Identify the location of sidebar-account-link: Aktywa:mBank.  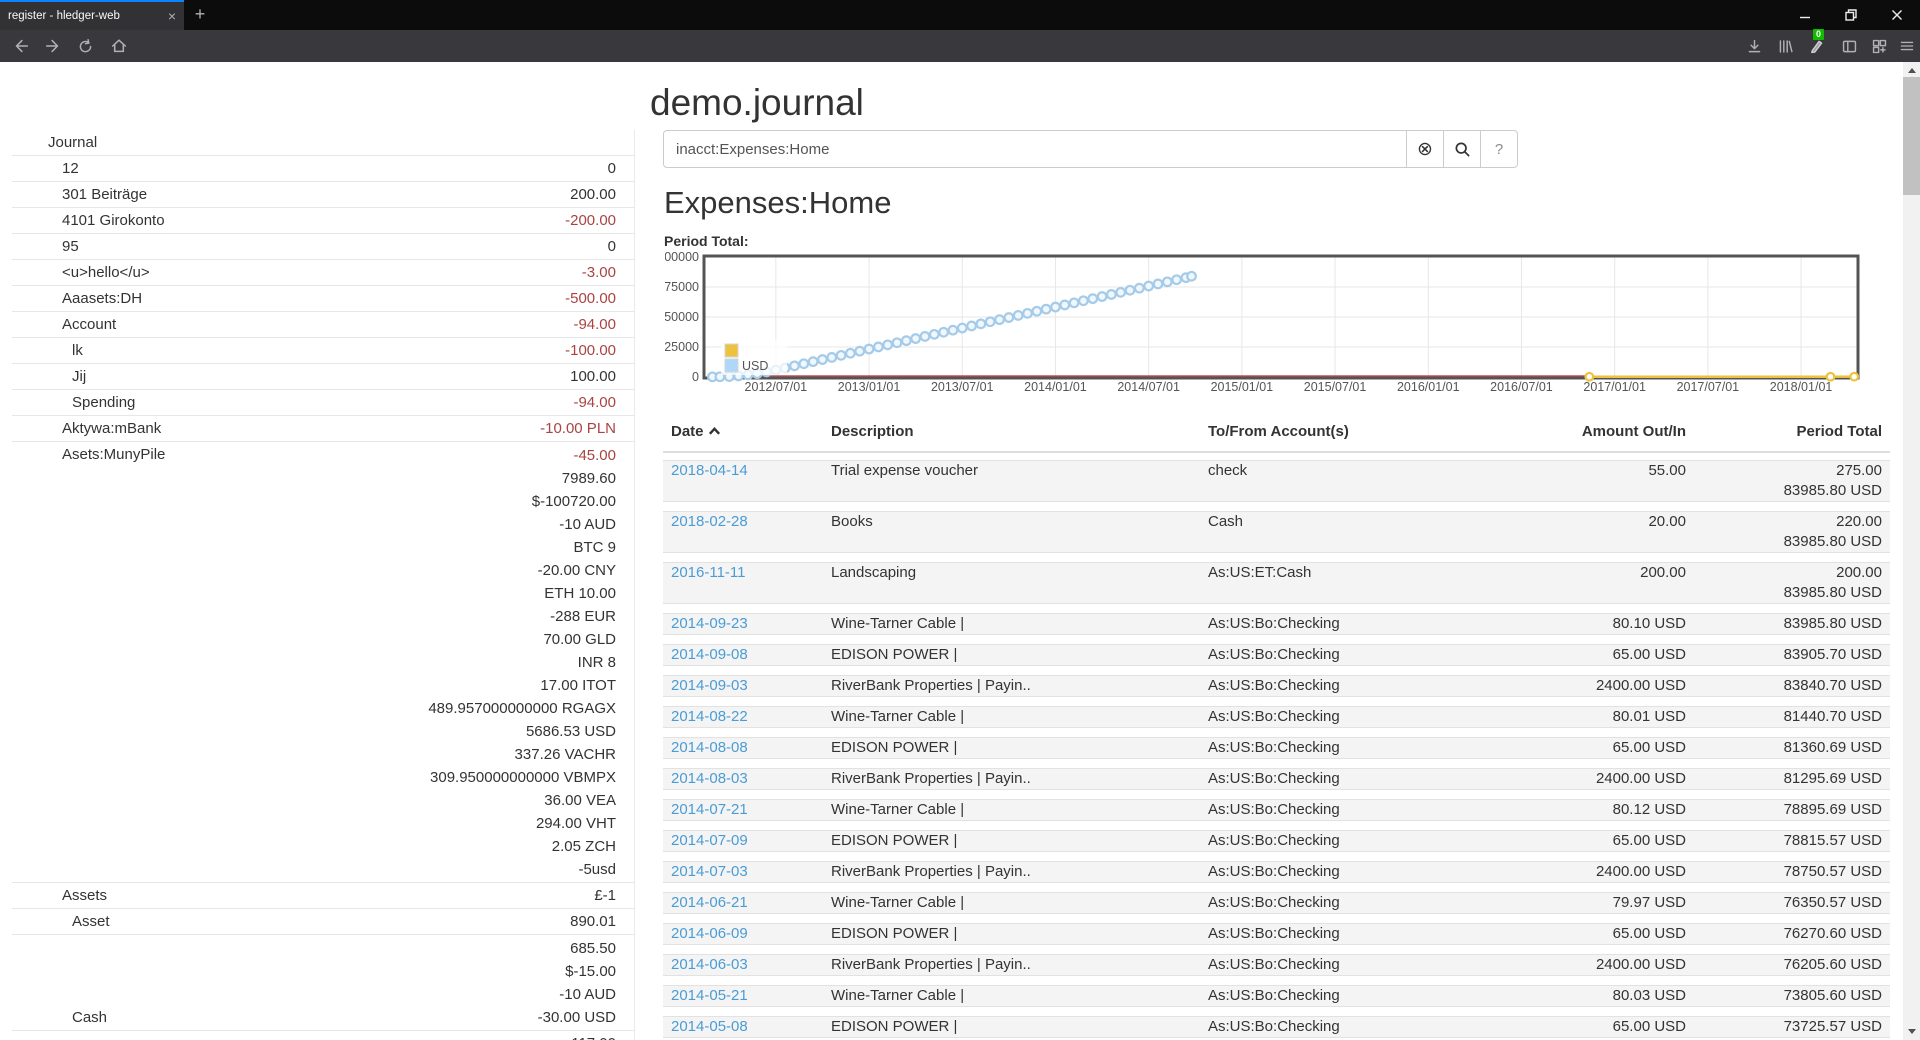
(112, 428).